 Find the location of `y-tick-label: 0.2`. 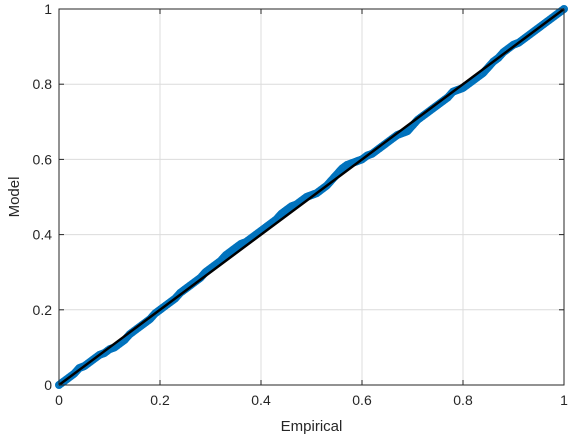

y-tick-label: 0.2 is located at coordinates (43, 310).